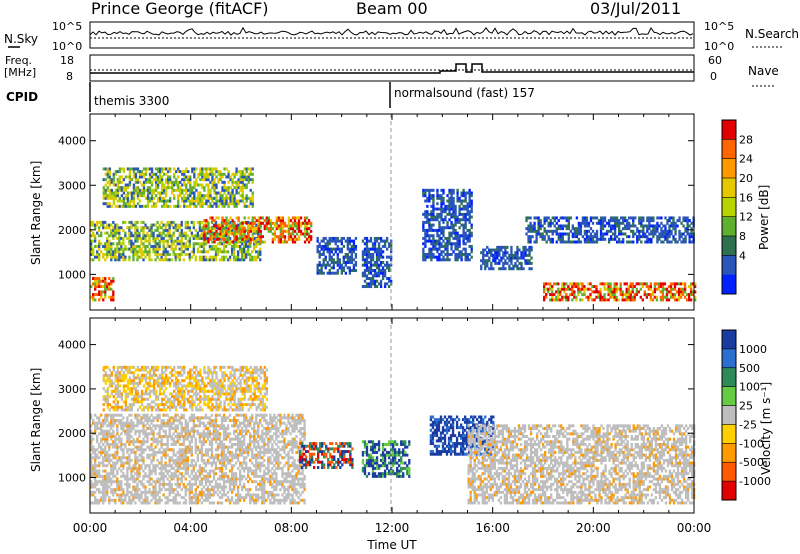  Describe the element at coordinates (729, 188) in the screenshot. I see `colorbar-swatch` at that location.